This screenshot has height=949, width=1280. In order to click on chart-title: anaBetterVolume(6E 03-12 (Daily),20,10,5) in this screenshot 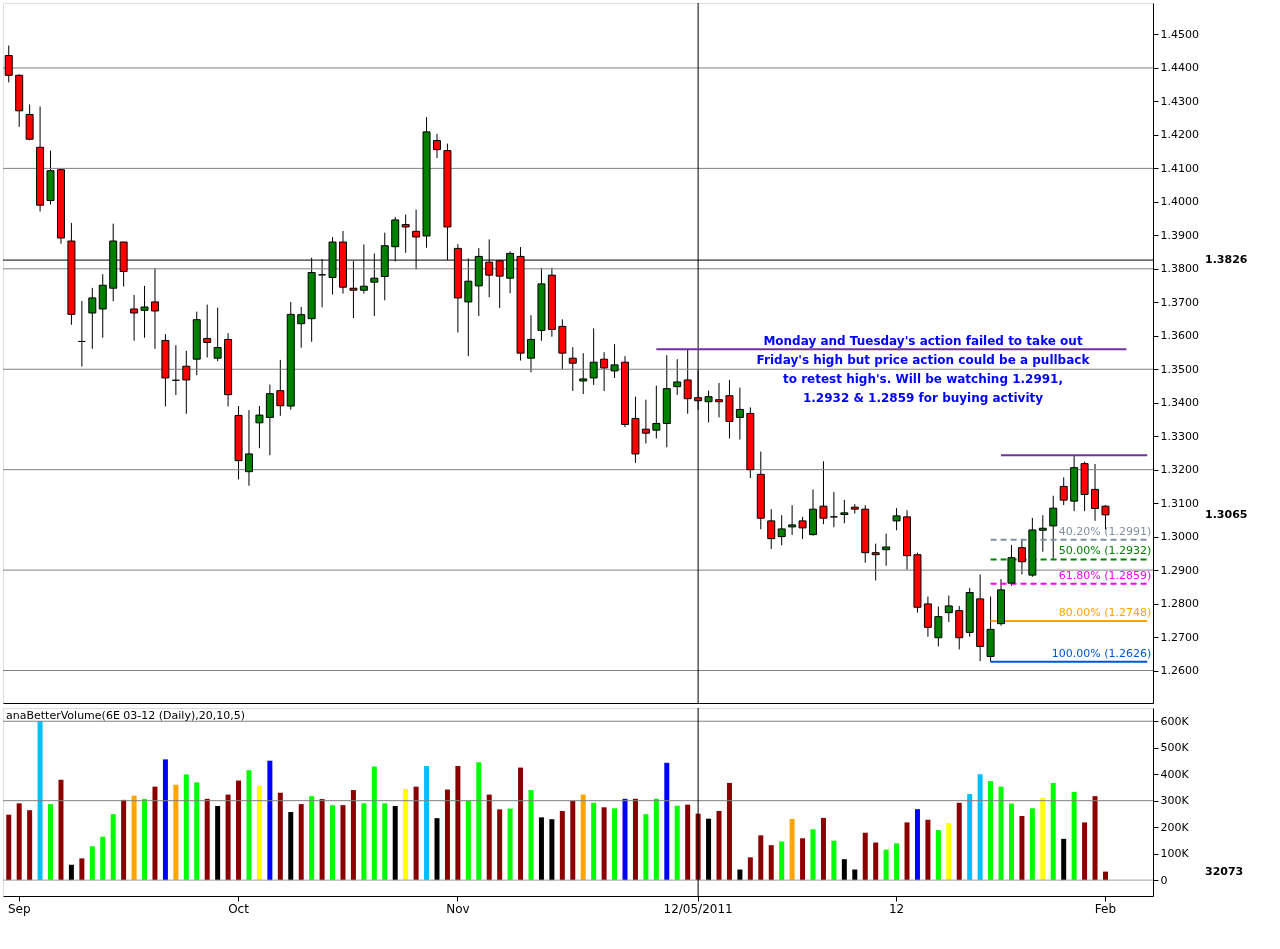, I will do `click(125, 715)`.